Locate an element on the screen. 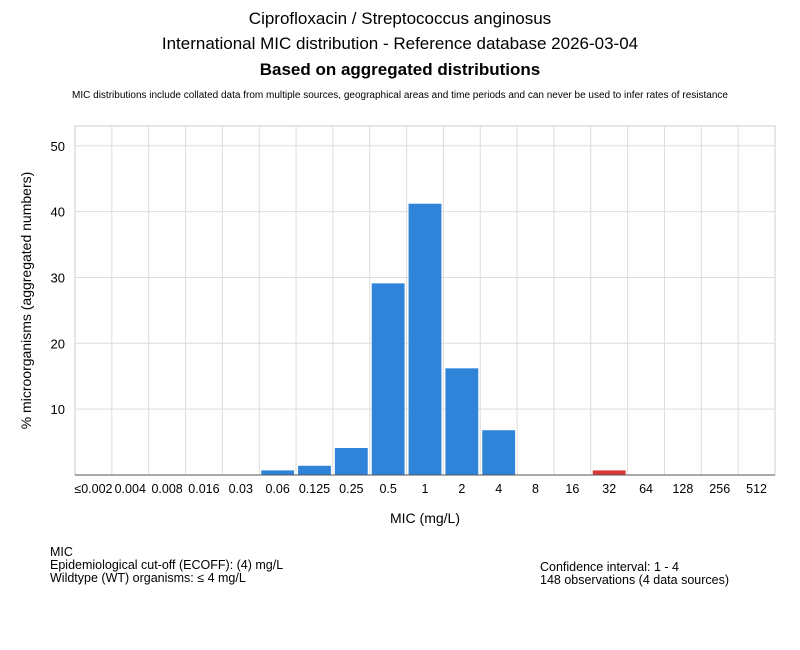  x-tick-label: 1 is located at coordinates (425, 489).